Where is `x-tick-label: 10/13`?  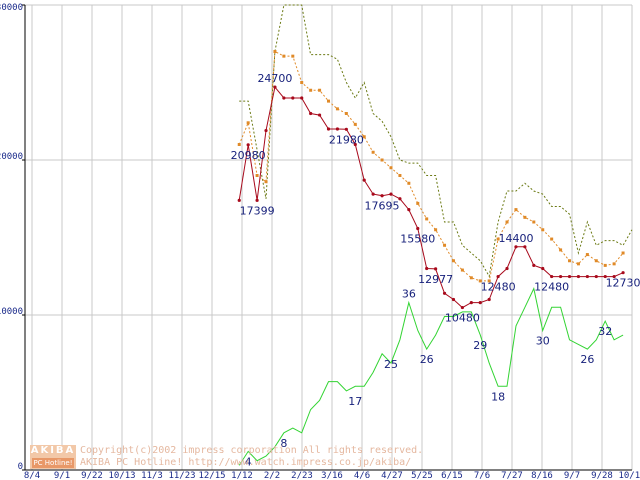 x-tick-label: 10/13 is located at coordinates (121, 475).